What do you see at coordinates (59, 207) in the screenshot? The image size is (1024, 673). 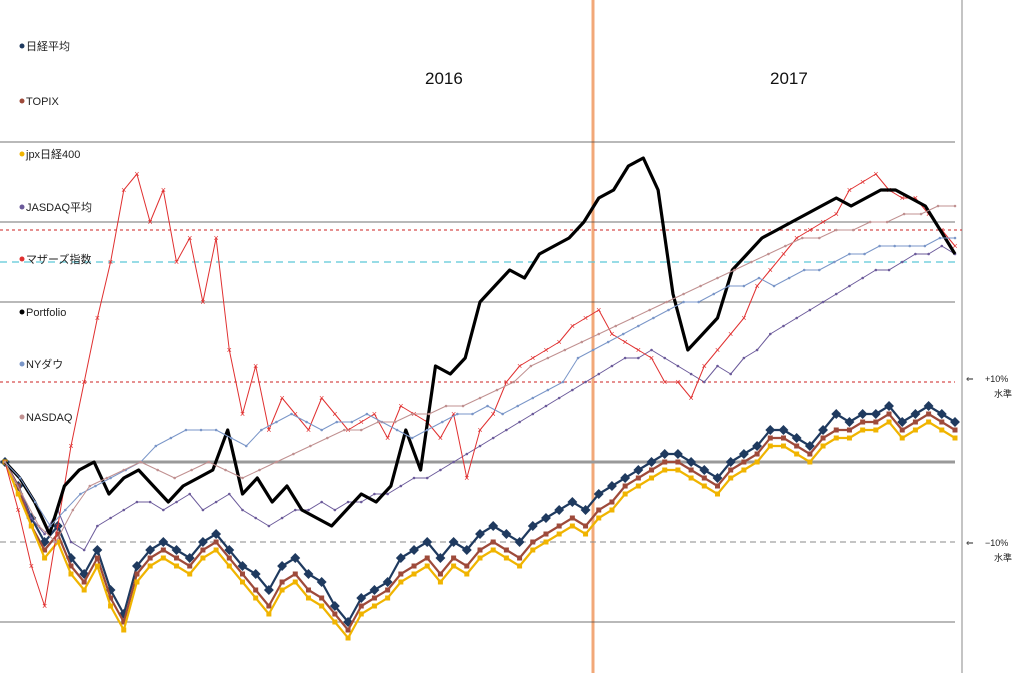 I see `legend-label: JASDAQ平均` at bounding box center [59, 207].